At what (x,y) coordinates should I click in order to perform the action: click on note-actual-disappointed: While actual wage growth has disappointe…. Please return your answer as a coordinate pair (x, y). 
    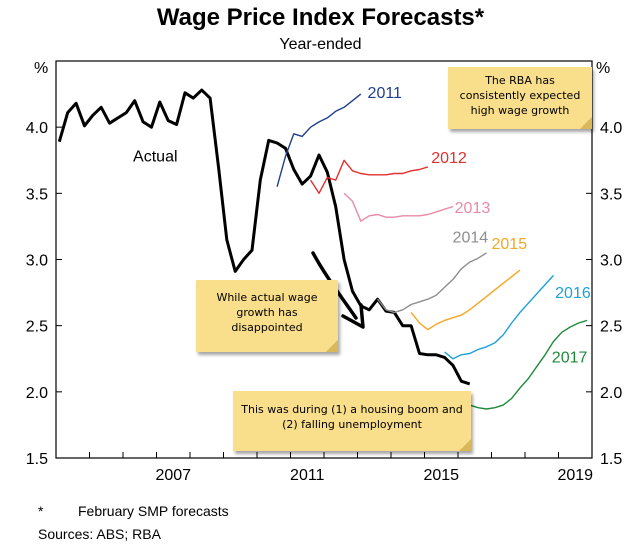
    Looking at the image, I should click on (267, 316).